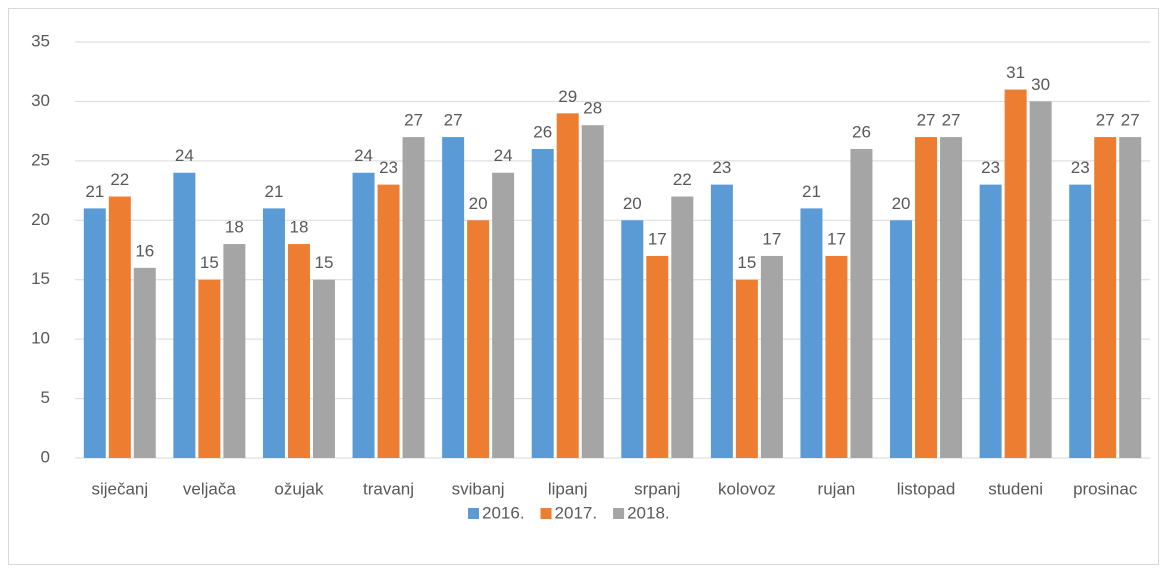  I want to click on data-label: 31, so click(1015, 72).